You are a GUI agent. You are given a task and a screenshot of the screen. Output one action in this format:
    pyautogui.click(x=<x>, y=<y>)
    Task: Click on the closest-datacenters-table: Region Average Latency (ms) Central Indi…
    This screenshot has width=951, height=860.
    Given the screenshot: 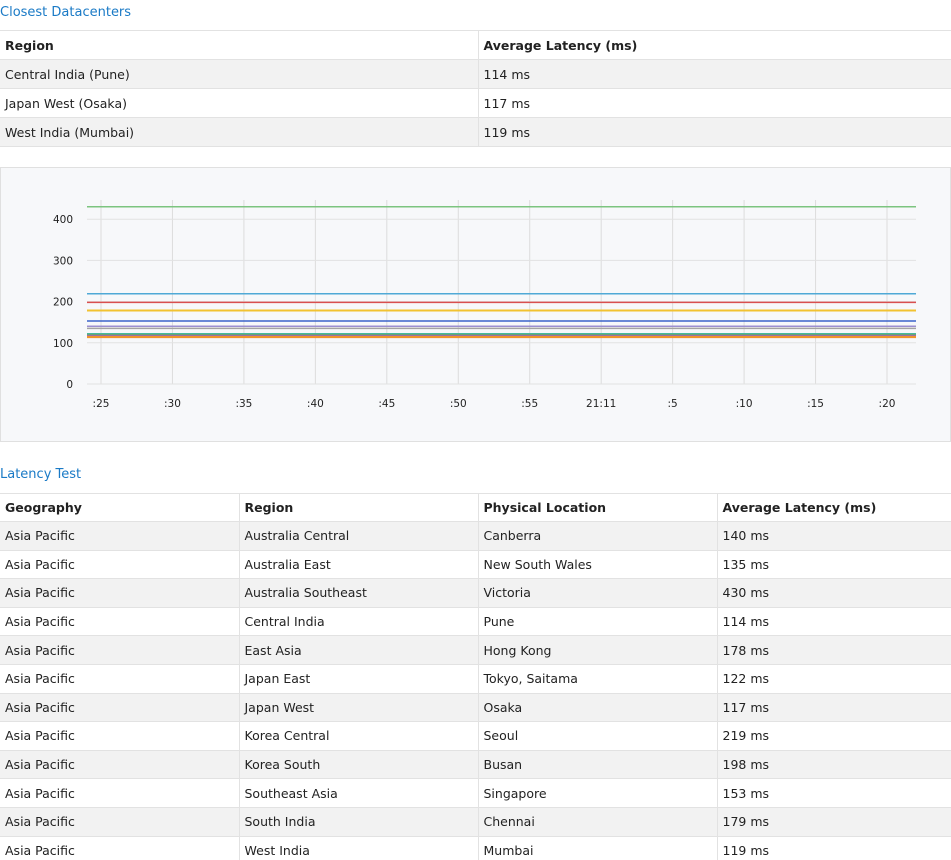 What is the action you would take?
    pyautogui.click(x=475, y=88)
    